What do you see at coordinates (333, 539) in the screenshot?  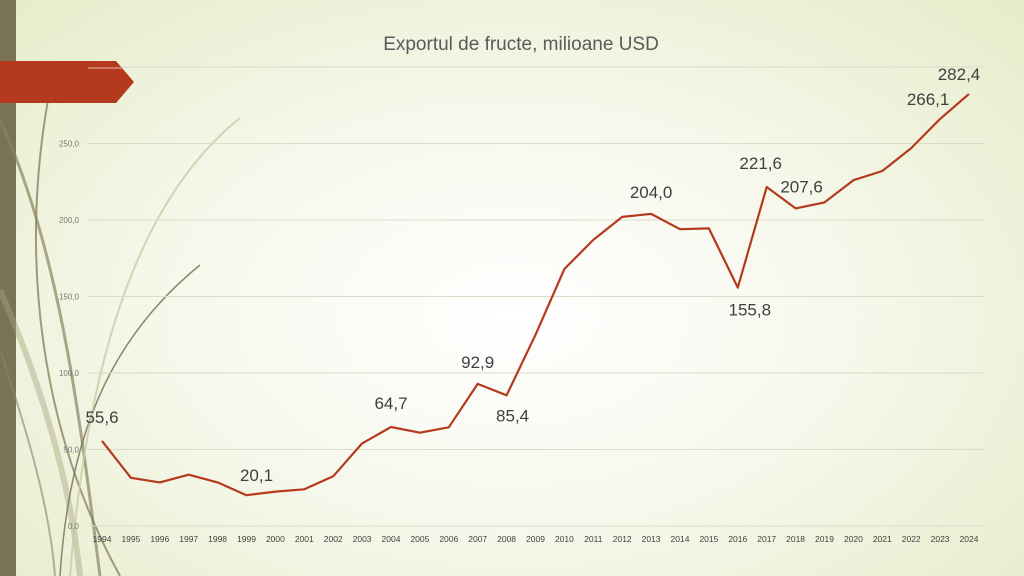 I see `x-tick-label: 2002` at bounding box center [333, 539].